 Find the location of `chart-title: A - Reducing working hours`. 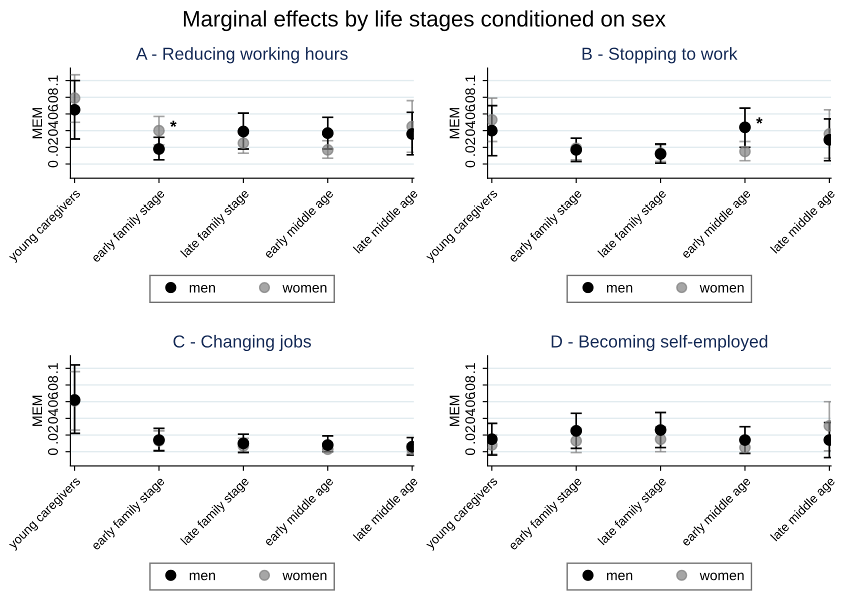

chart-title: A - Reducing working hours is located at coordinates (242, 55).